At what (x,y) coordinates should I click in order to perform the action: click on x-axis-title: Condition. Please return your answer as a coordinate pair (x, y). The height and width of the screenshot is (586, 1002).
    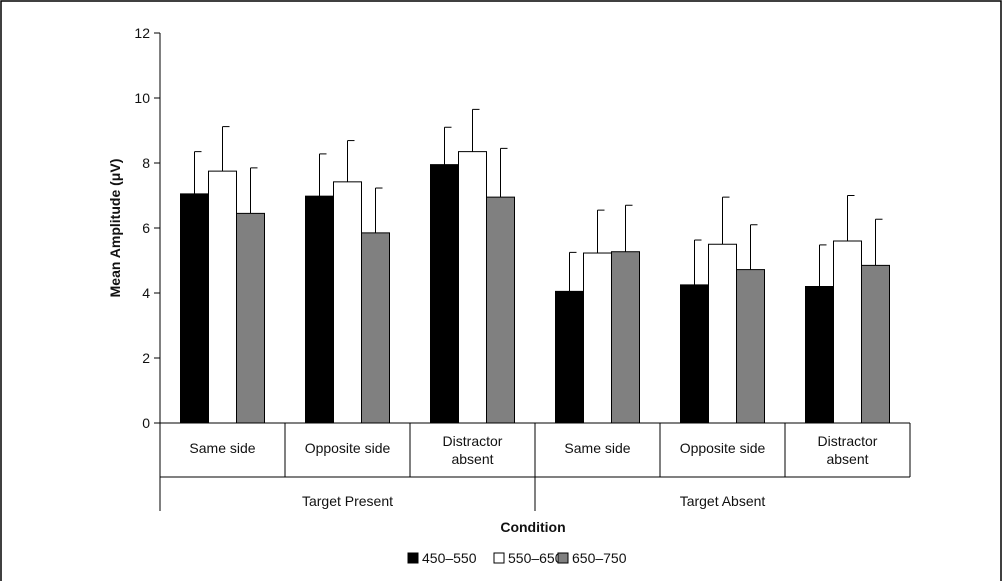
    Looking at the image, I should click on (532, 527).